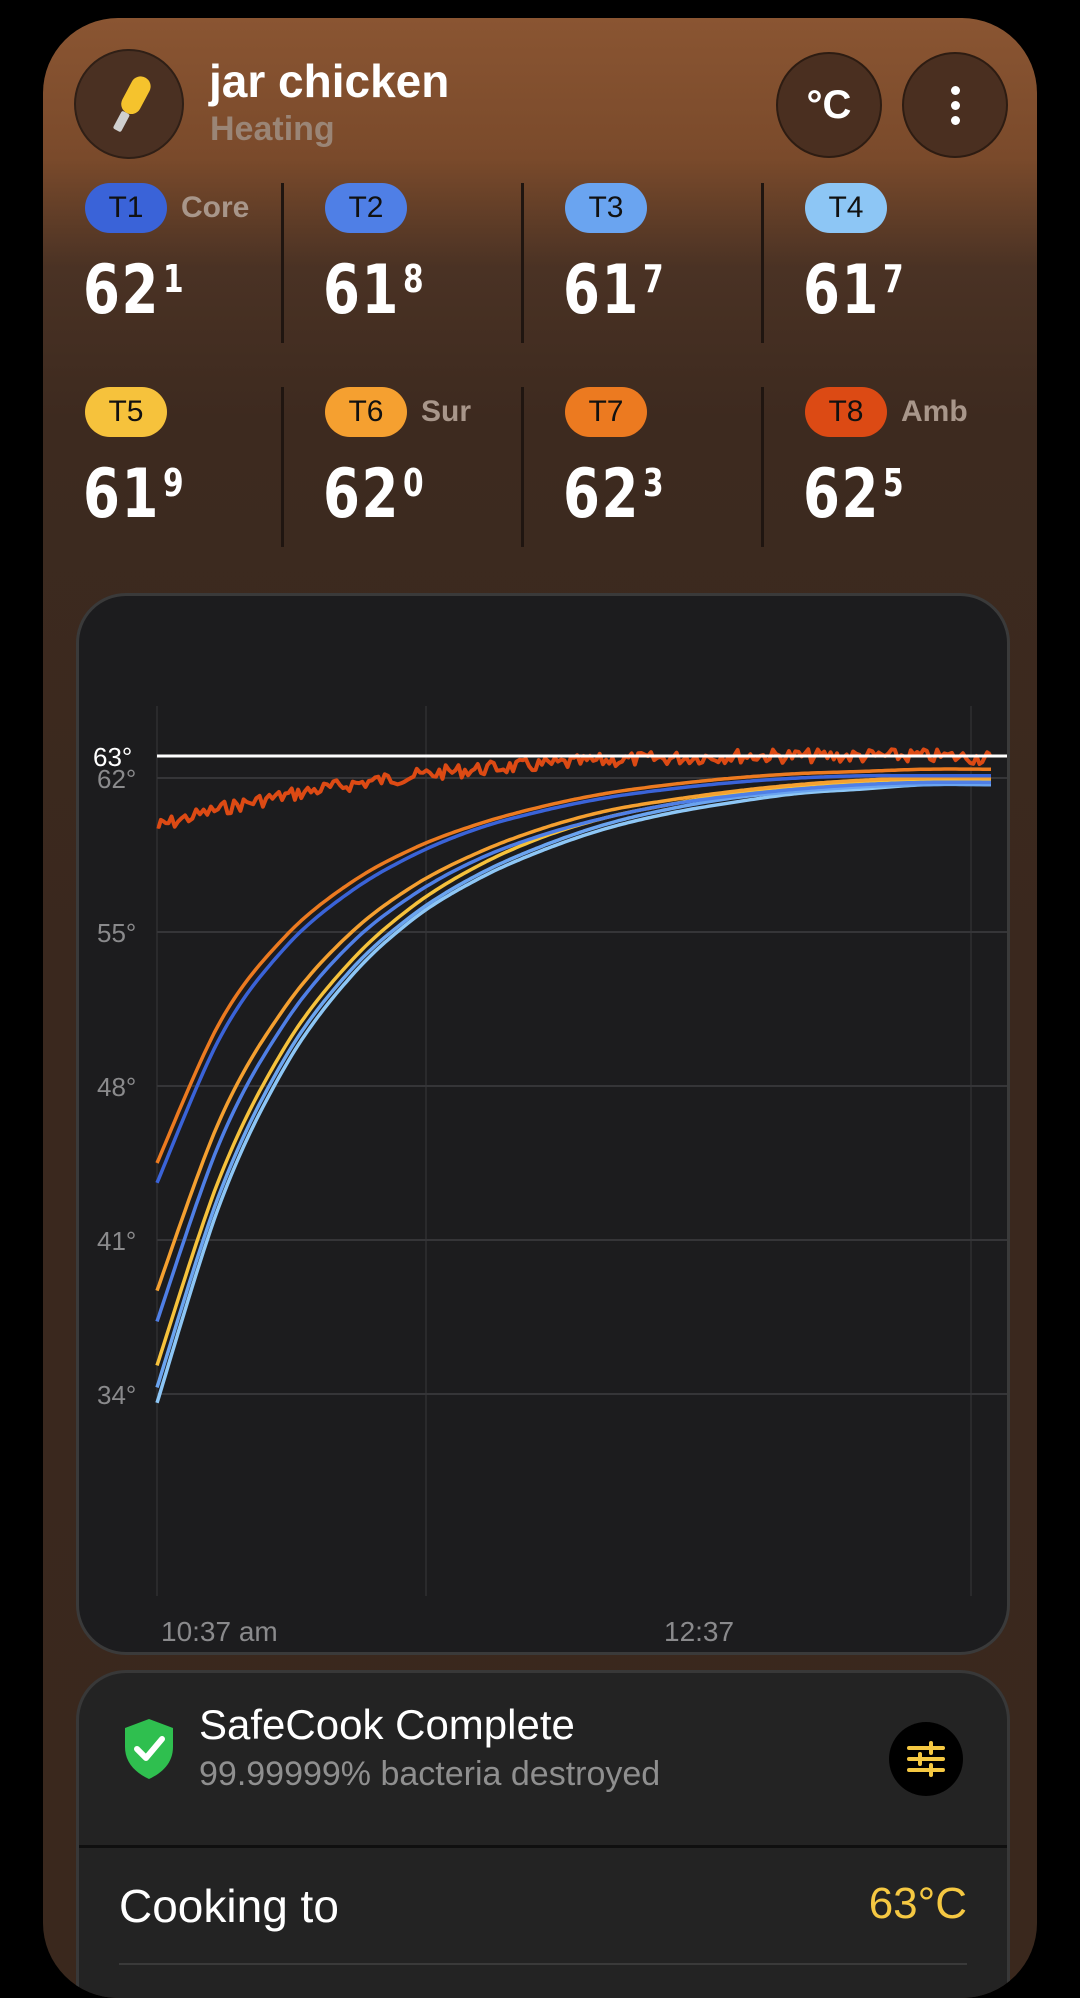 This screenshot has width=1080, height=1998. Describe the element at coordinates (606, 412) in the screenshot. I see `sensor-badge: T7` at that location.